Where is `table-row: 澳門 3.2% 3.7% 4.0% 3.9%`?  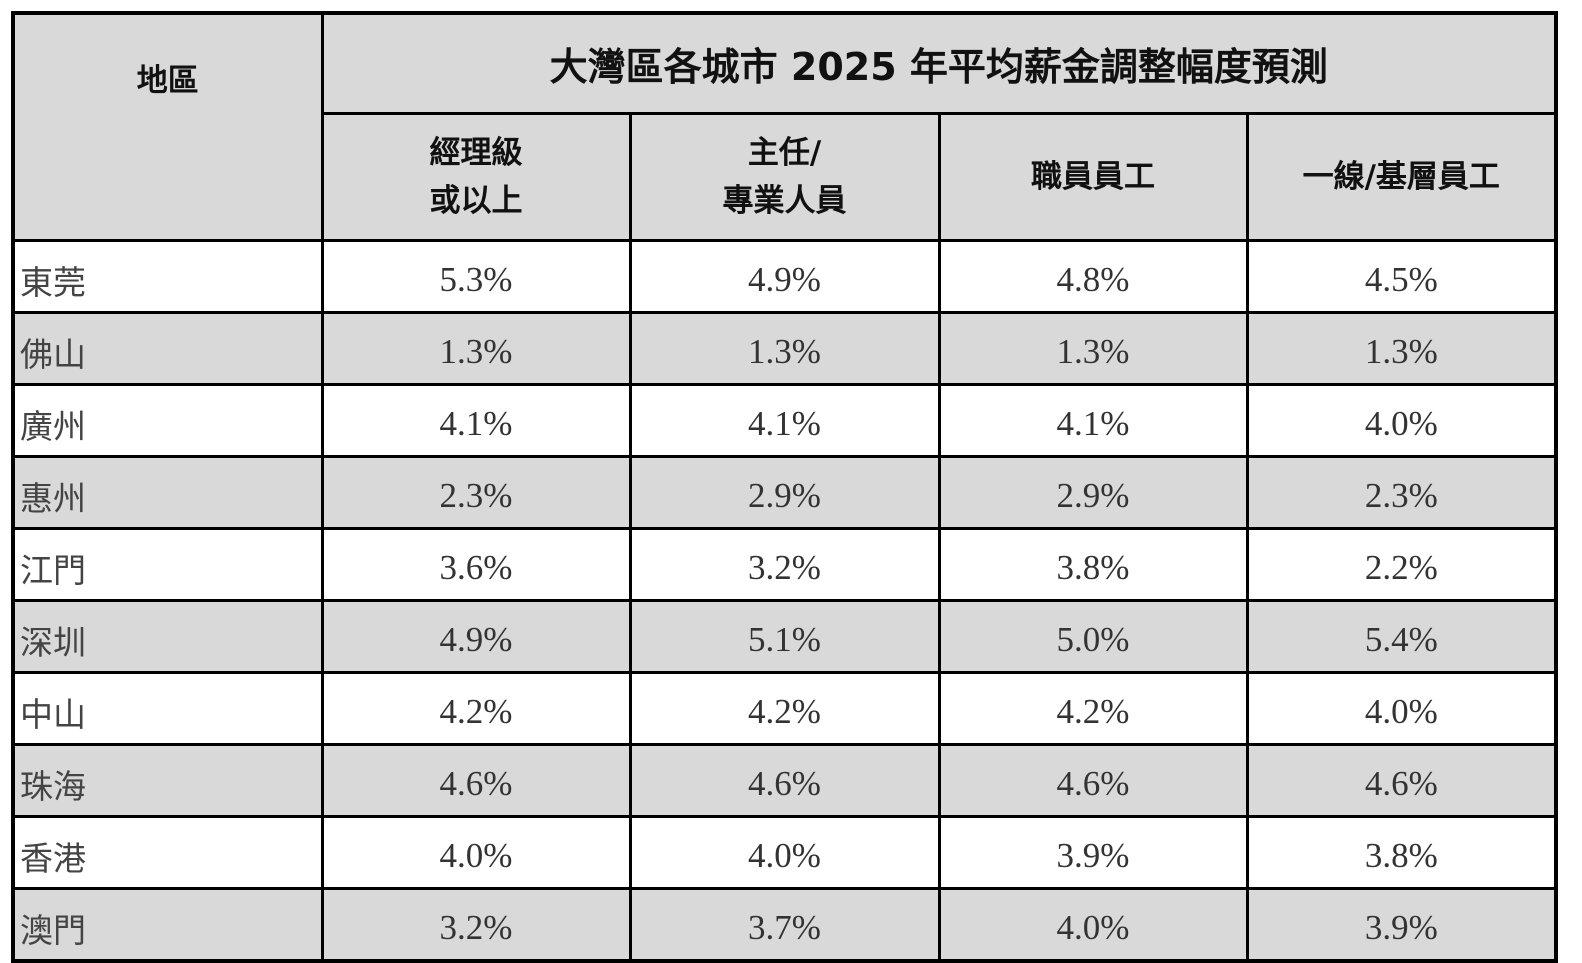
table-row: 澳門 3.2% 3.7% 4.0% 3.9% is located at coordinates (784, 925).